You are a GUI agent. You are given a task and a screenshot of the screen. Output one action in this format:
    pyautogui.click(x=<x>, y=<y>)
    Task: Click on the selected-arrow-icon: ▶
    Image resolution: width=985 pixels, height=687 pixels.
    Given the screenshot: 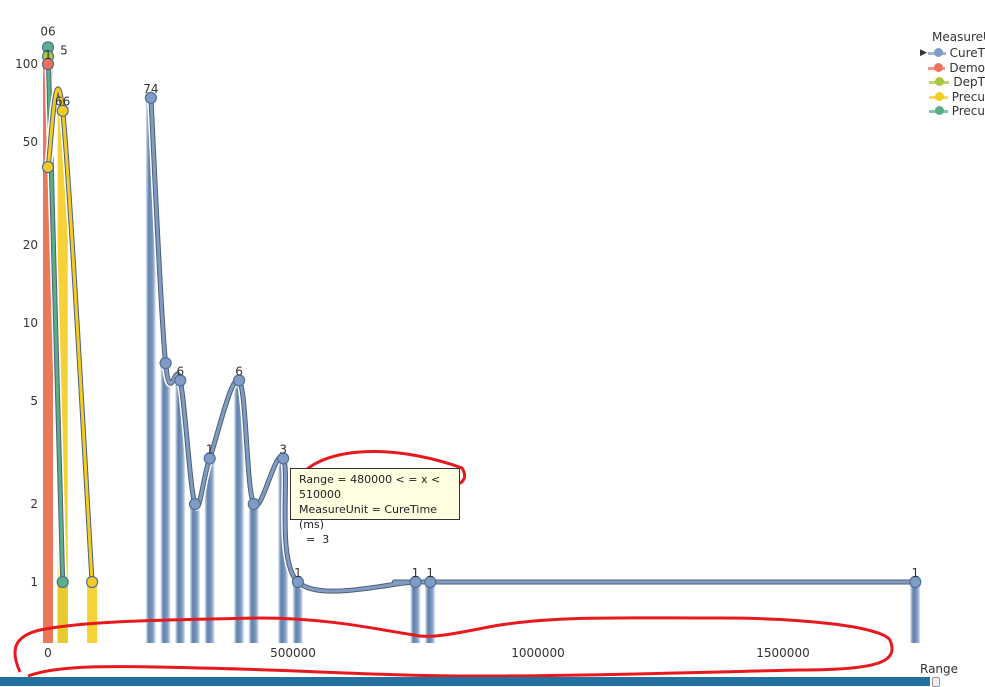 What is the action you would take?
    pyautogui.click(x=923, y=53)
    